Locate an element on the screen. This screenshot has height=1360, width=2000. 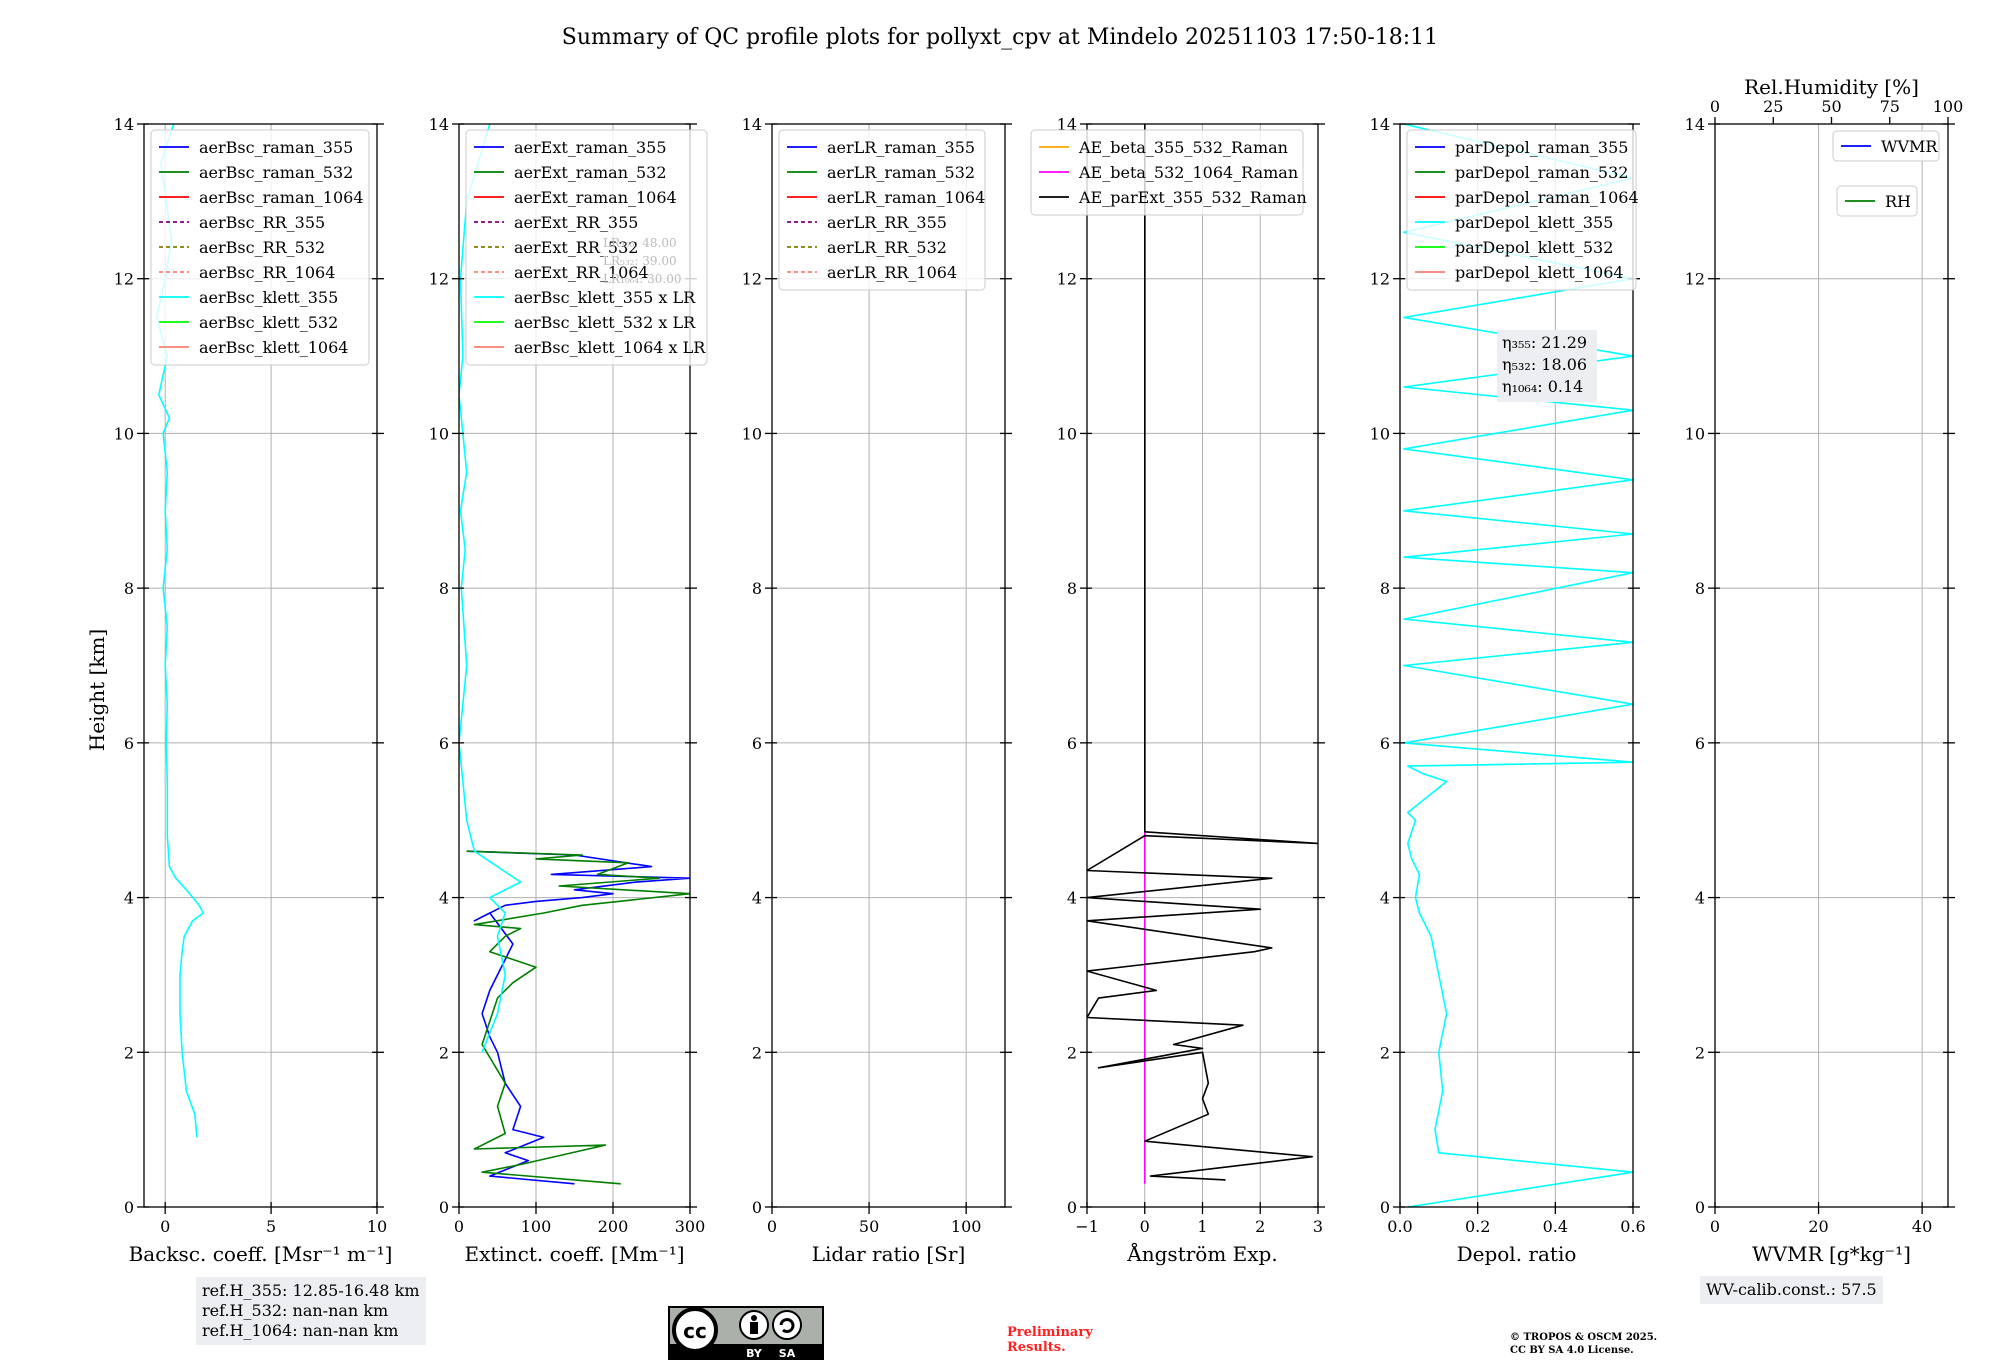
x-tick-label: 0.0 is located at coordinates (1399, 1226).